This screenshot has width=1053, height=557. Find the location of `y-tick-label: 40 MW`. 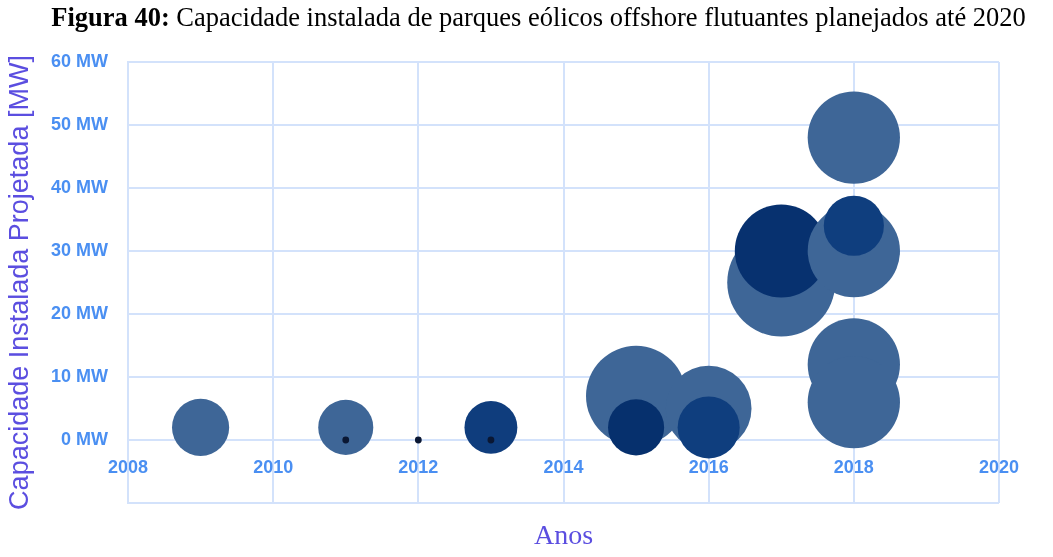

y-tick-label: 40 MW is located at coordinates (79, 186).